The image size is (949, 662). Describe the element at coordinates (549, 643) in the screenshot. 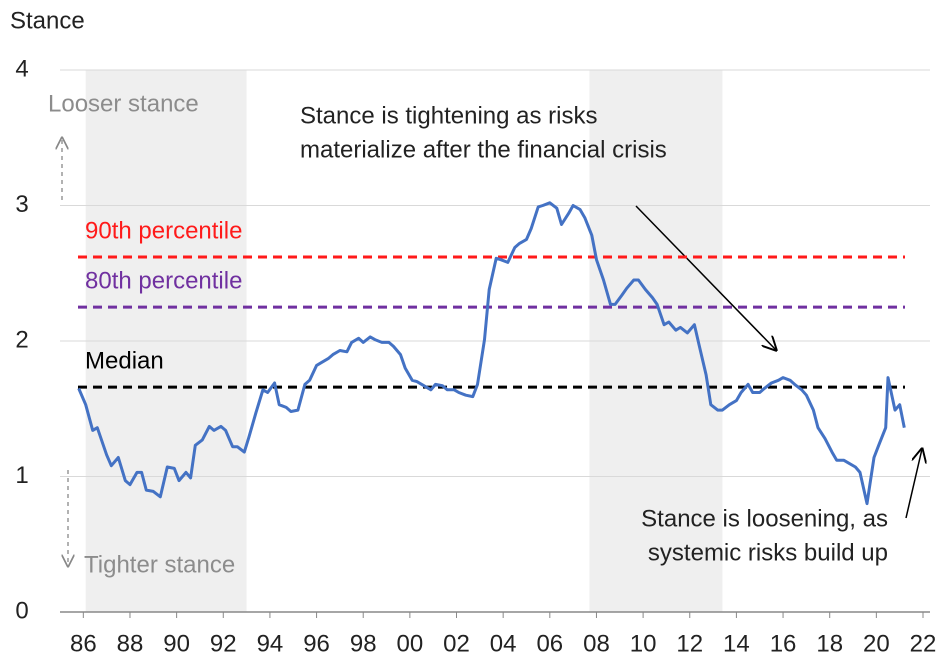

I see `x-tick-label: 06` at that location.